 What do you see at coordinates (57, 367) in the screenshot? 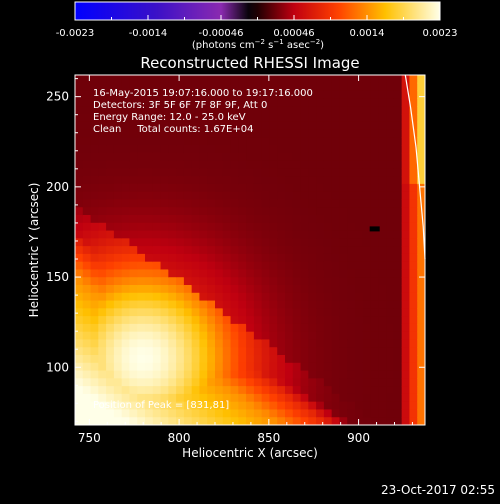
I see `y-tick-label: 100` at bounding box center [57, 367].